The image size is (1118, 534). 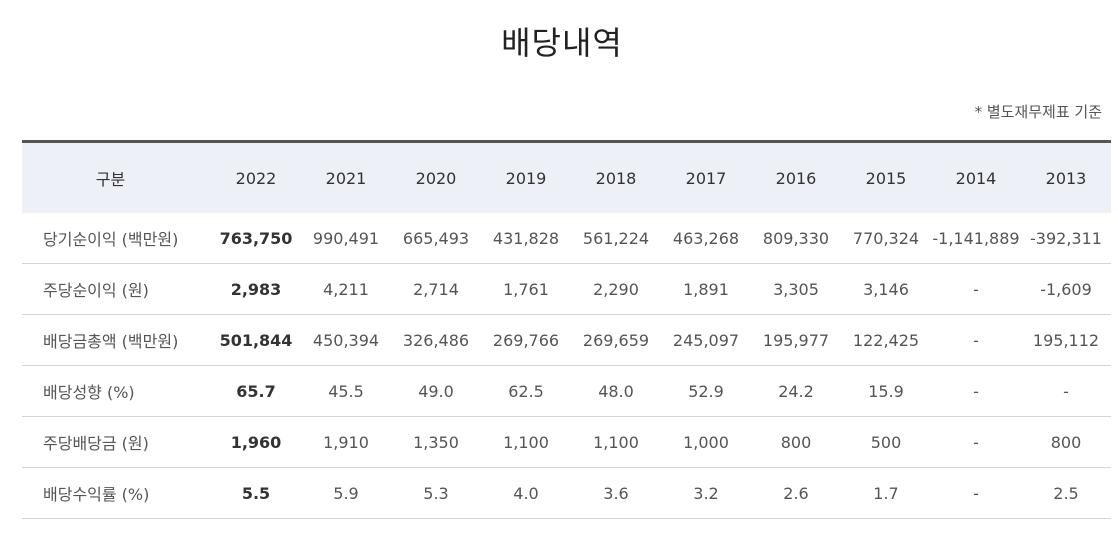 What do you see at coordinates (526, 178) in the screenshot?
I see `header-year: 2019` at bounding box center [526, 178].